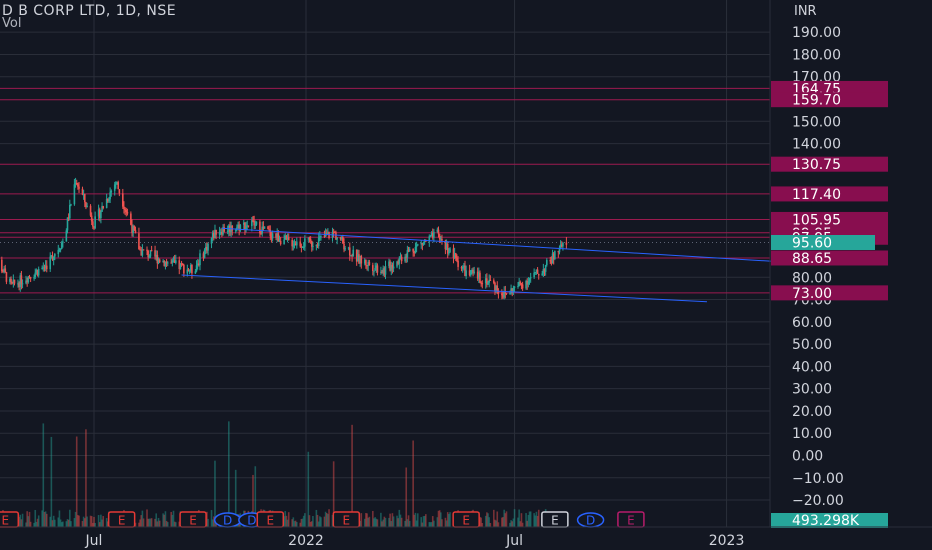  What do you see at coordinates (829, 520) in the screenshot?
I see `volume-badge` at bounding box center [829, 520].